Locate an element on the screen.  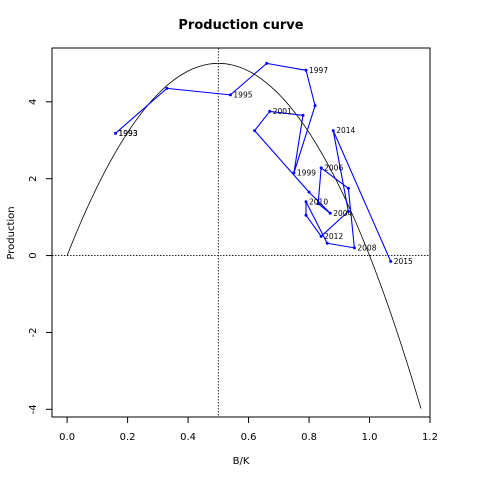
x-tick-label: 1.0 is located at coordinates (370, 437).